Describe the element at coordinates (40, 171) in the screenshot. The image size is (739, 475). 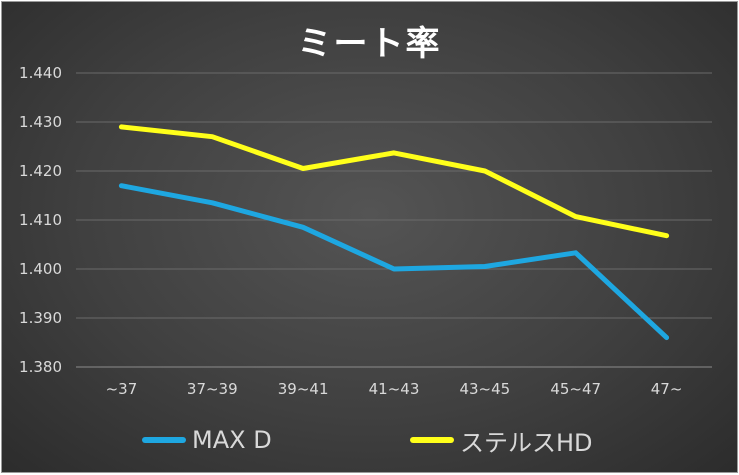
I see `y-tick-label: 1.420` at that location.